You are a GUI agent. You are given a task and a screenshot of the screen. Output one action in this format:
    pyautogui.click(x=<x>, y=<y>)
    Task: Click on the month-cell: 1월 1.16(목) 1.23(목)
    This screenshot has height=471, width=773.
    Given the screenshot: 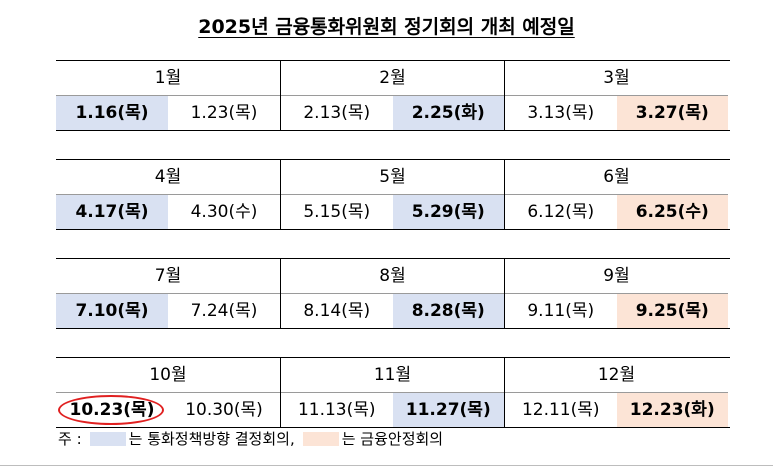 What is the action you would take?
    pyautogui.click(x=168, y=95)
    